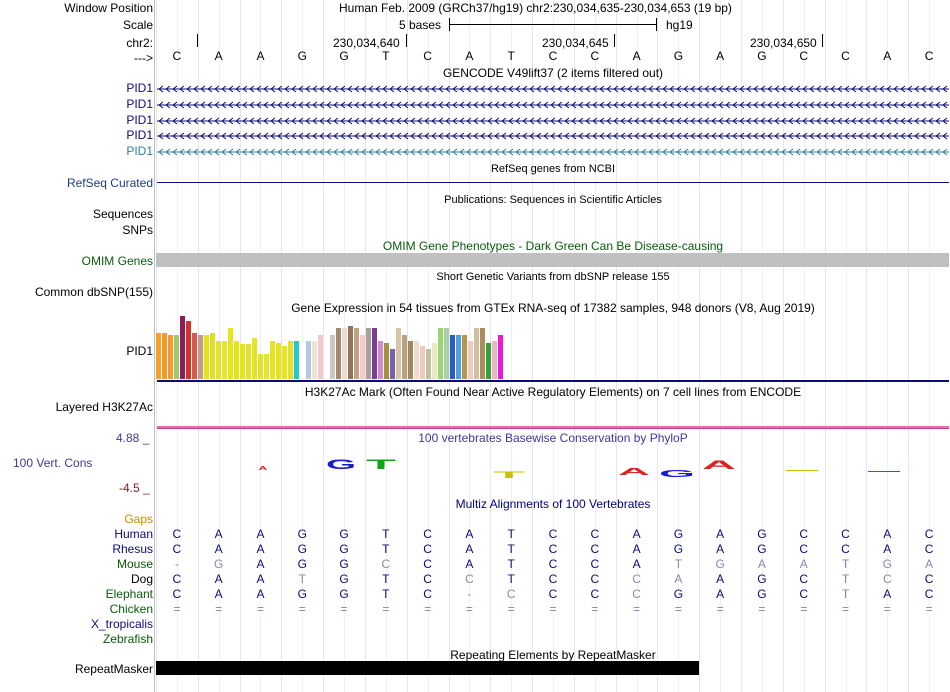 This screenshot has width=950, height=692. I want to click on aligned-base: T, so click(386, 534).